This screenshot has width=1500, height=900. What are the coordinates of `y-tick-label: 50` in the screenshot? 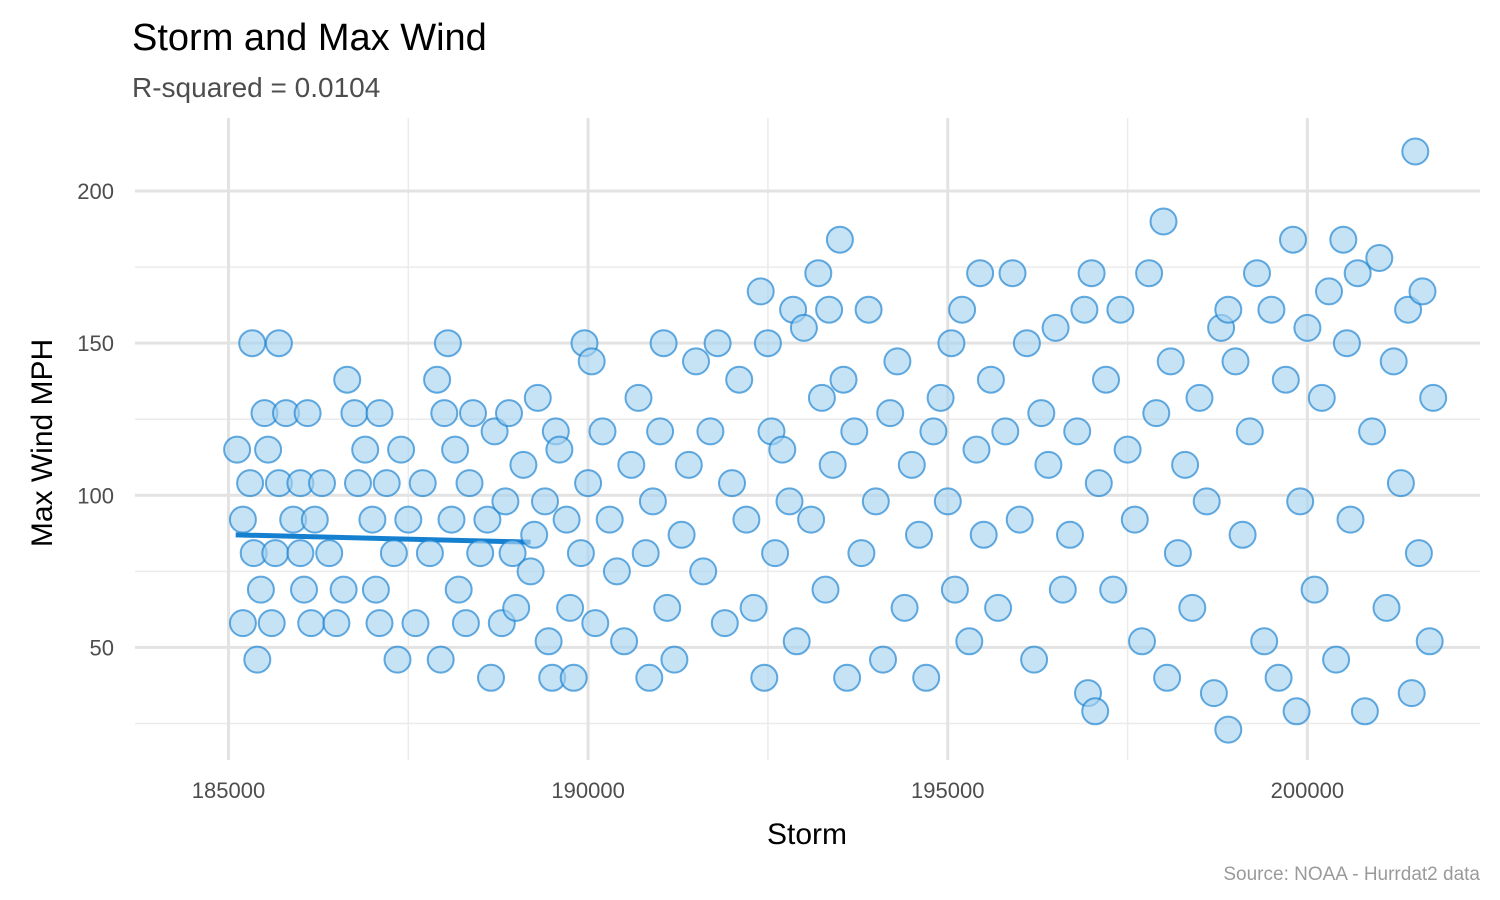 It's located at (102, 647).